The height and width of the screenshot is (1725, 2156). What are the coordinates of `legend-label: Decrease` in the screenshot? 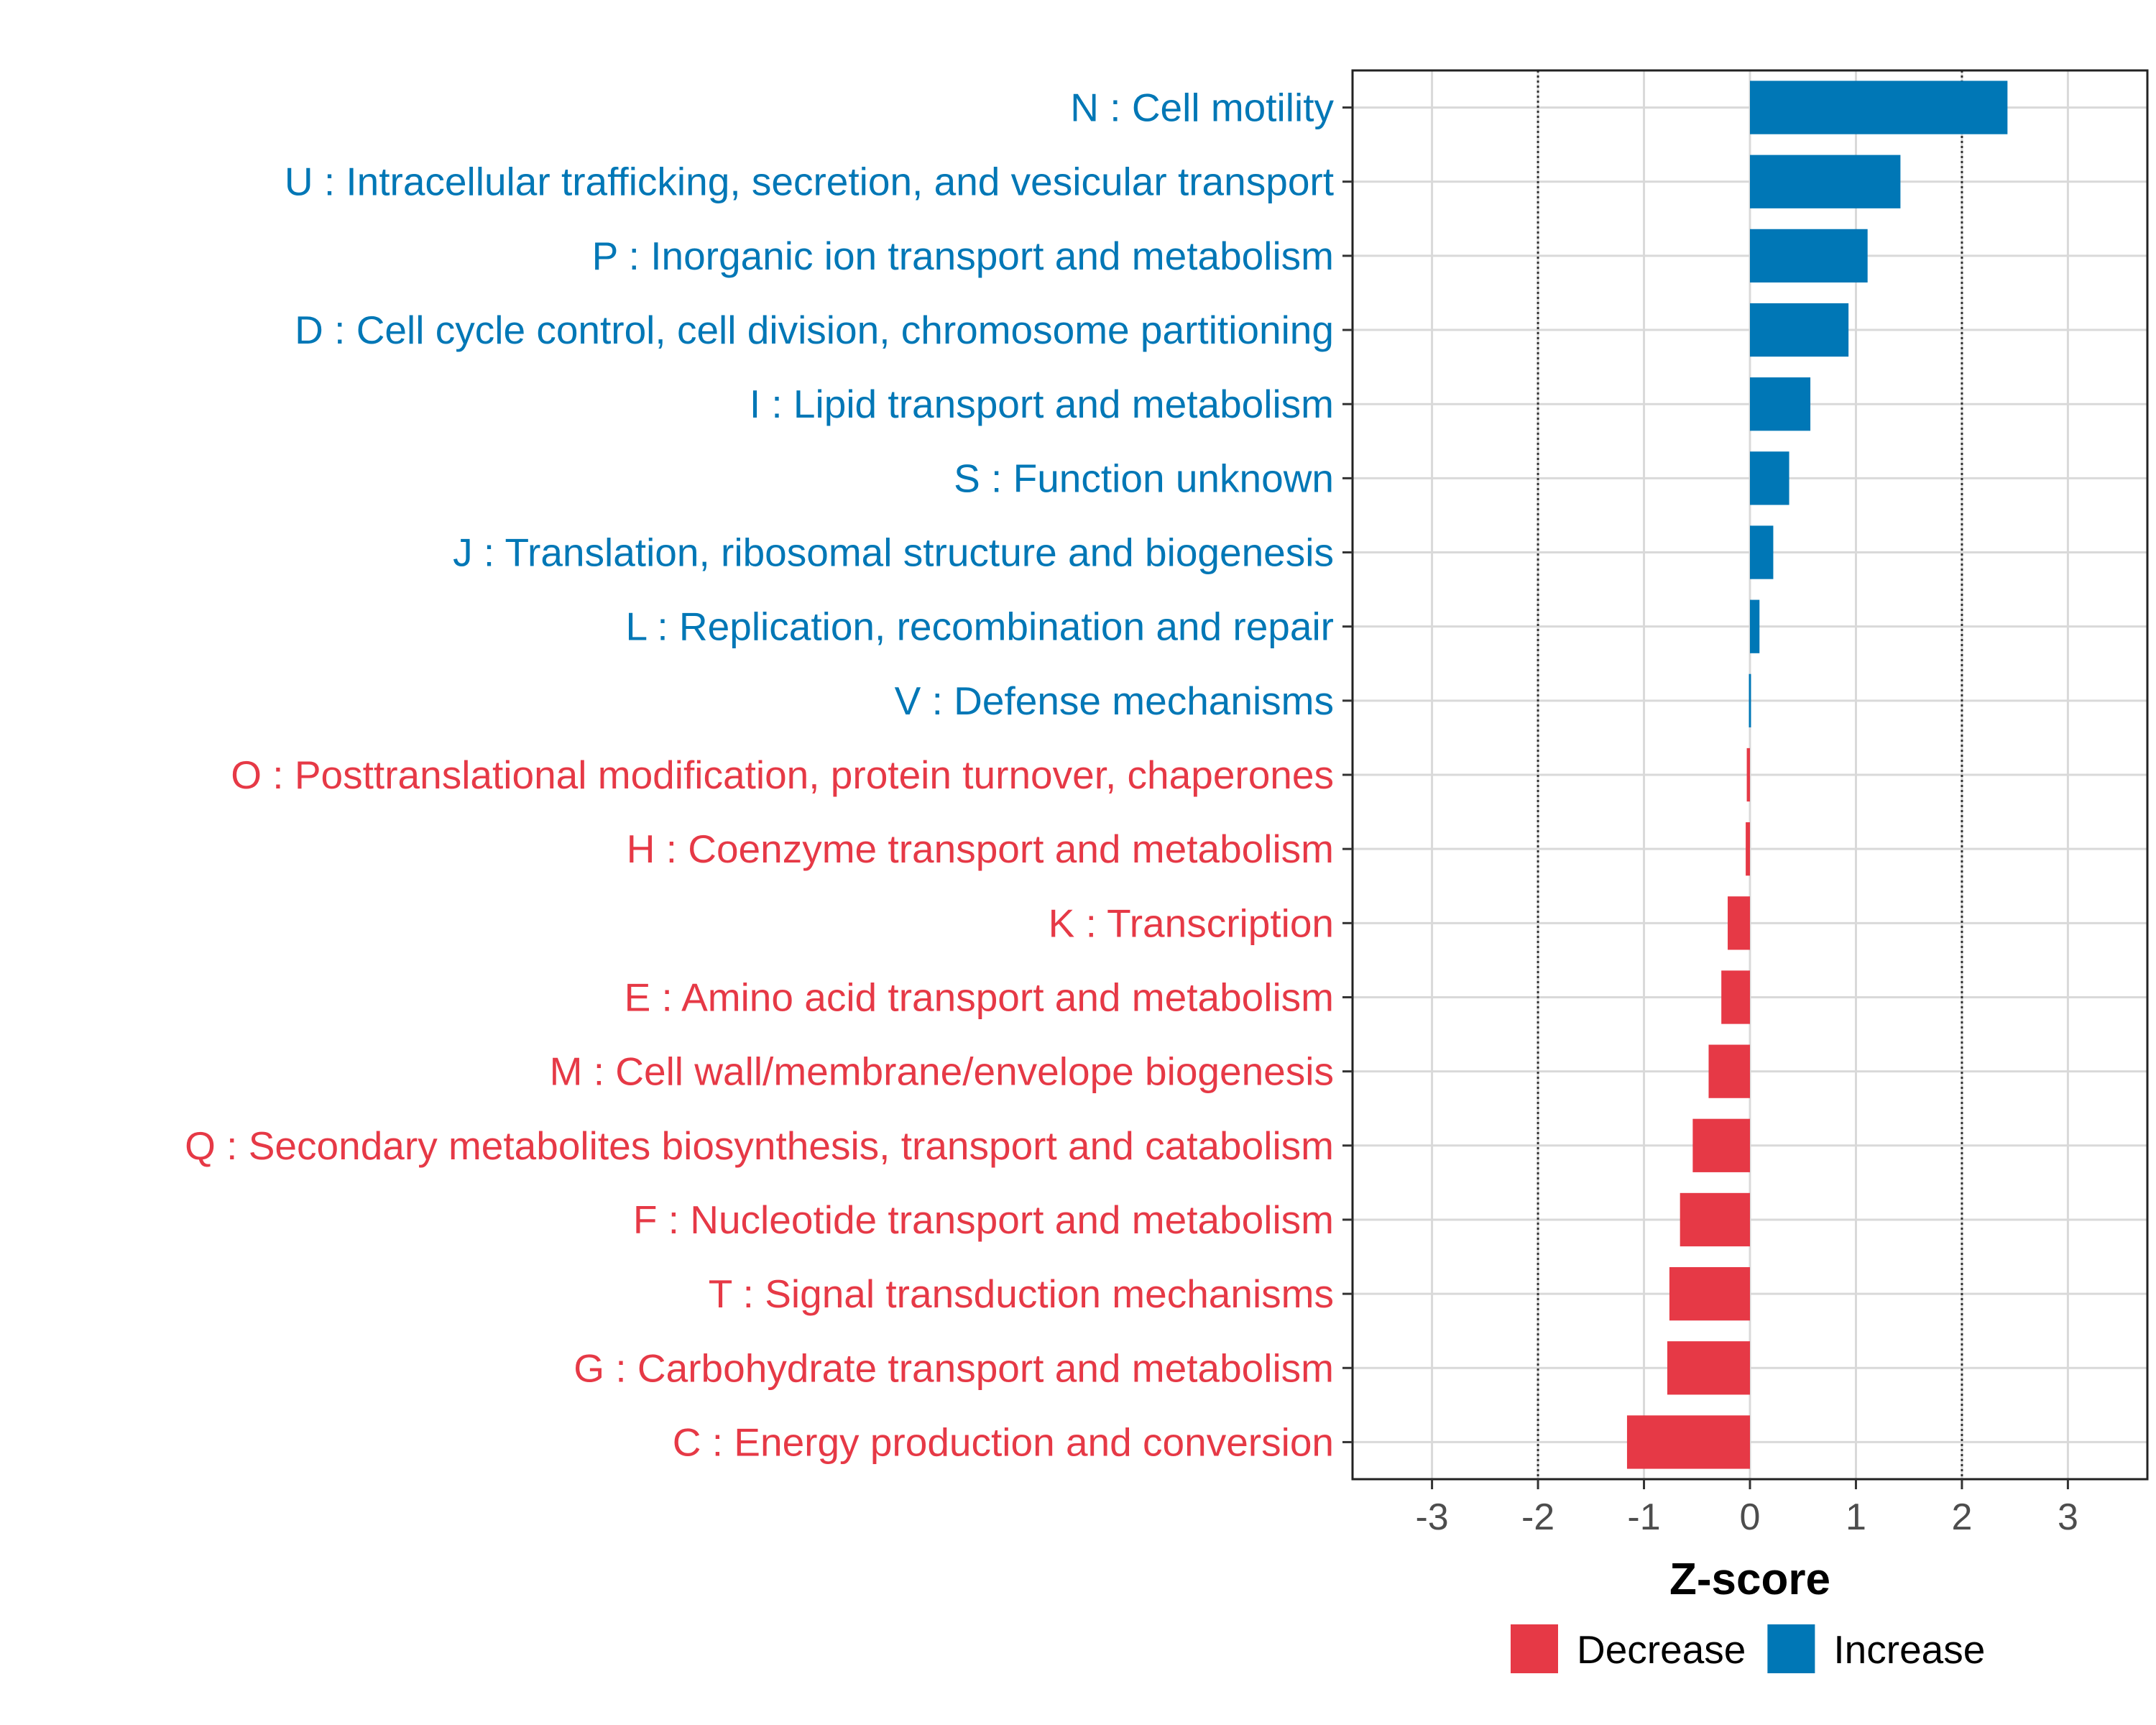 It's located at (1661, 1649).